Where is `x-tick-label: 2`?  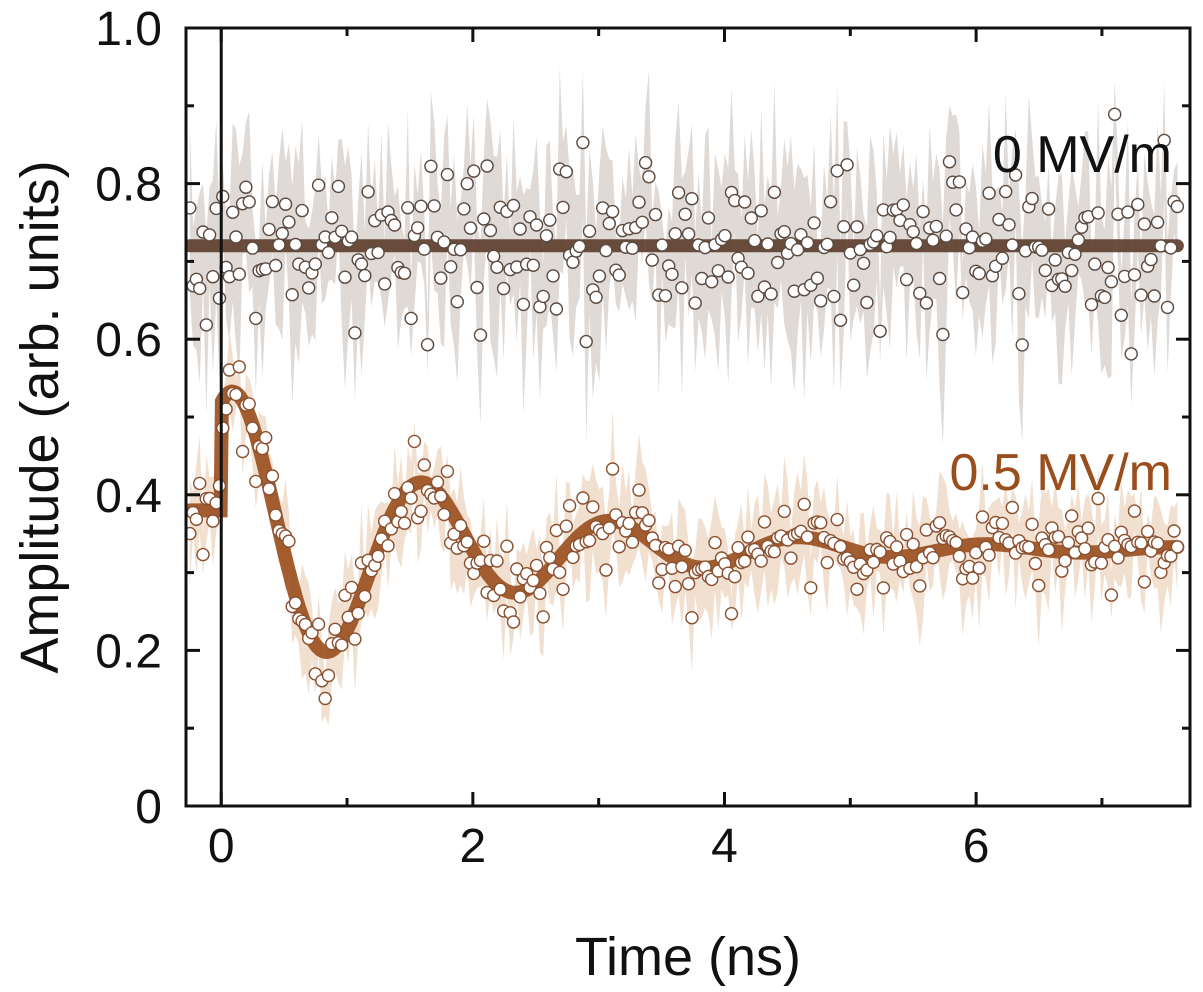
x-tick-label: 2 is located at coordinates (473, 846).